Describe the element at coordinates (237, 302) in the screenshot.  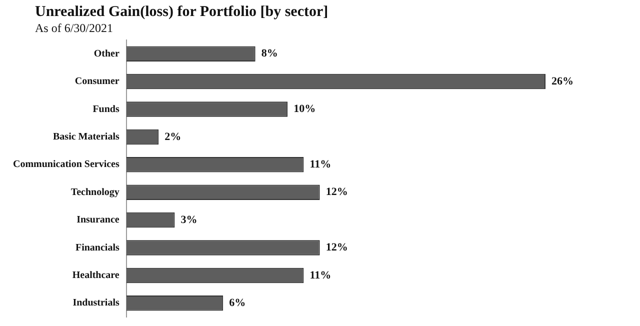
I see `data-label: 6%` at that location.